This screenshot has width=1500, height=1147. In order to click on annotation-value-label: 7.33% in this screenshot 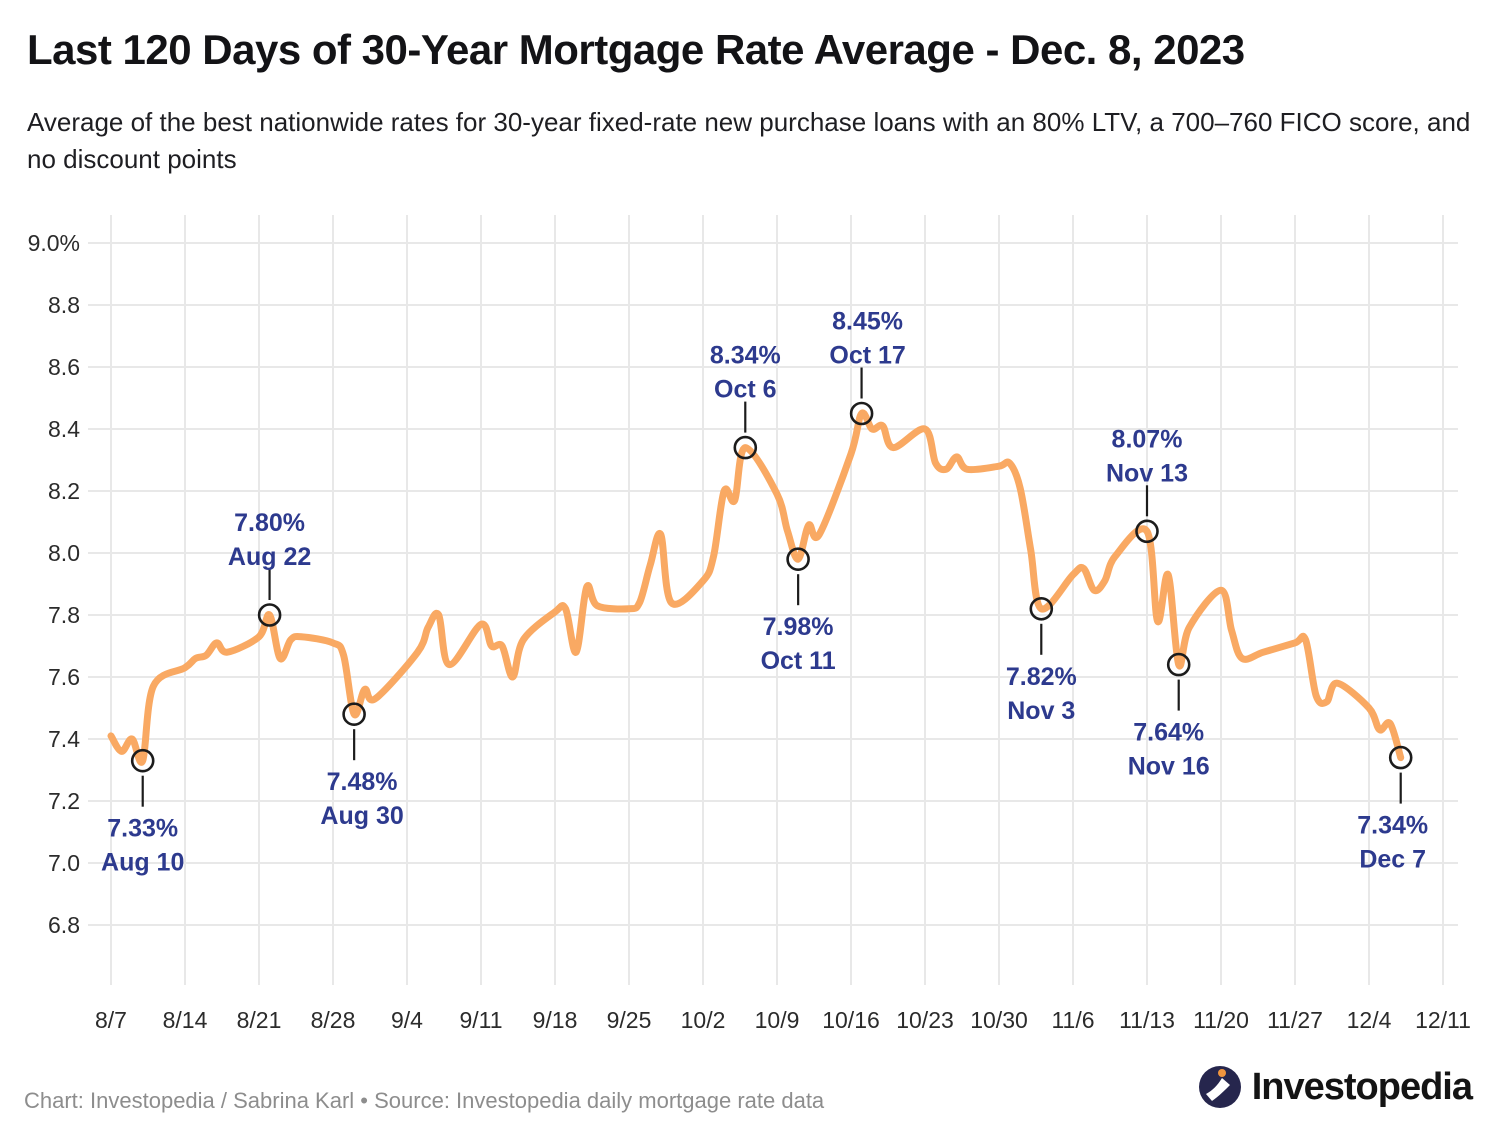, I will do `click(142, 829)`.